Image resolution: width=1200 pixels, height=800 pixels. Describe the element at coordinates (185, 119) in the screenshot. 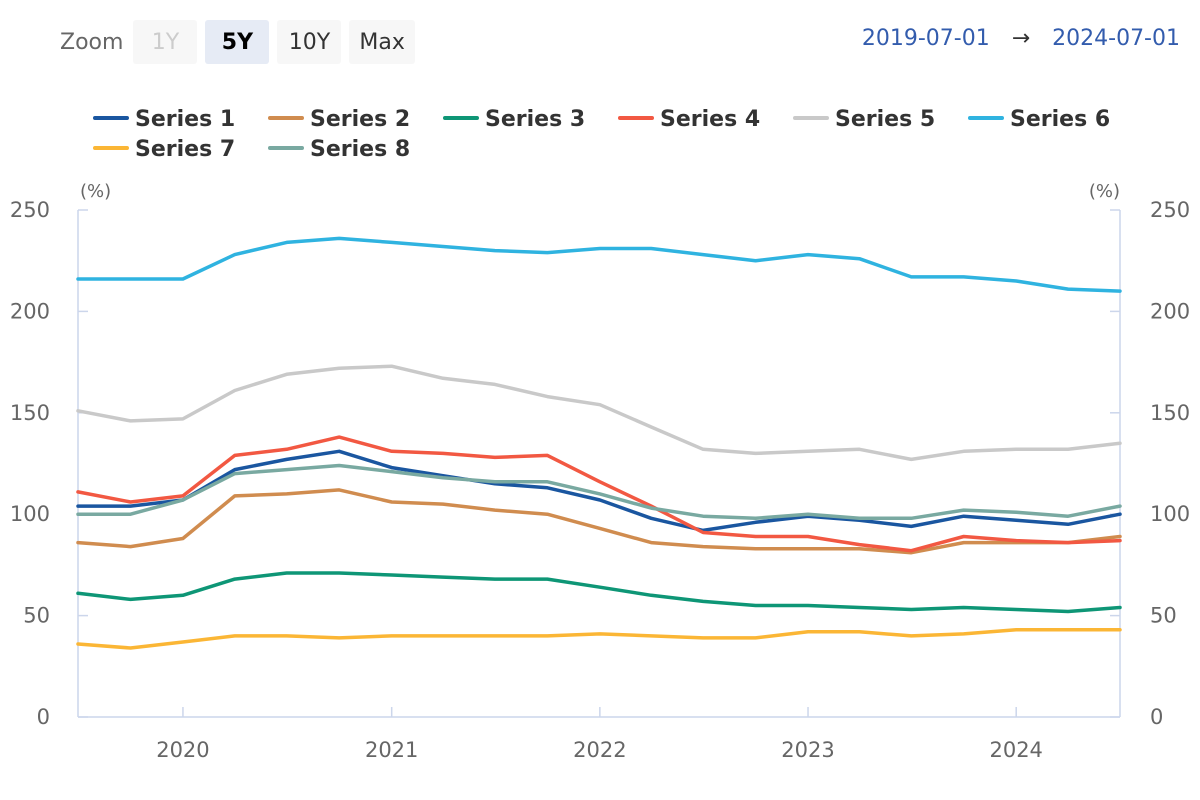

I see `legend-label: Series 1` at that location.